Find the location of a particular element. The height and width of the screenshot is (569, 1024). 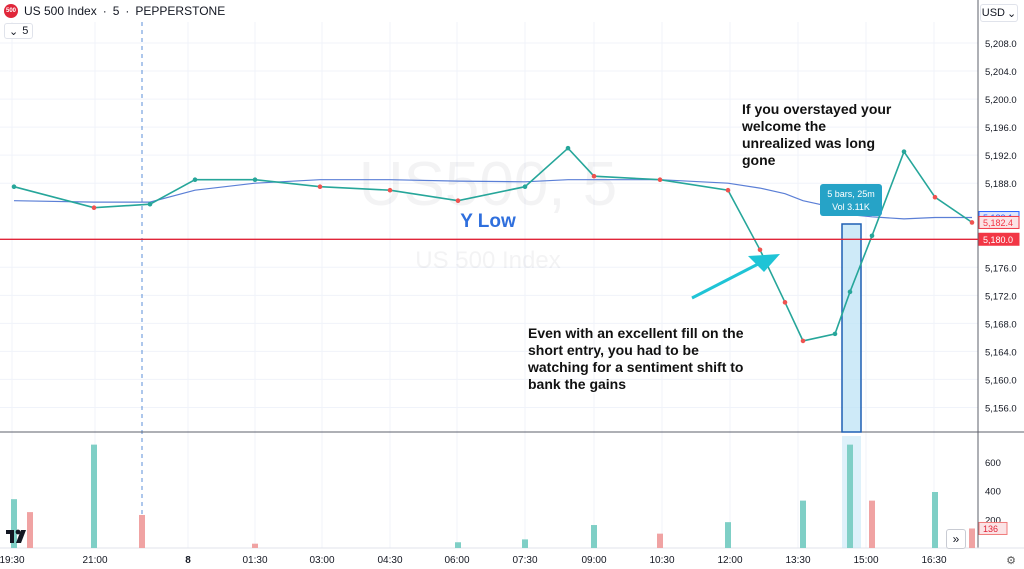

price-axis-label: 5,208.0 is located at coordinates (1001, 44).